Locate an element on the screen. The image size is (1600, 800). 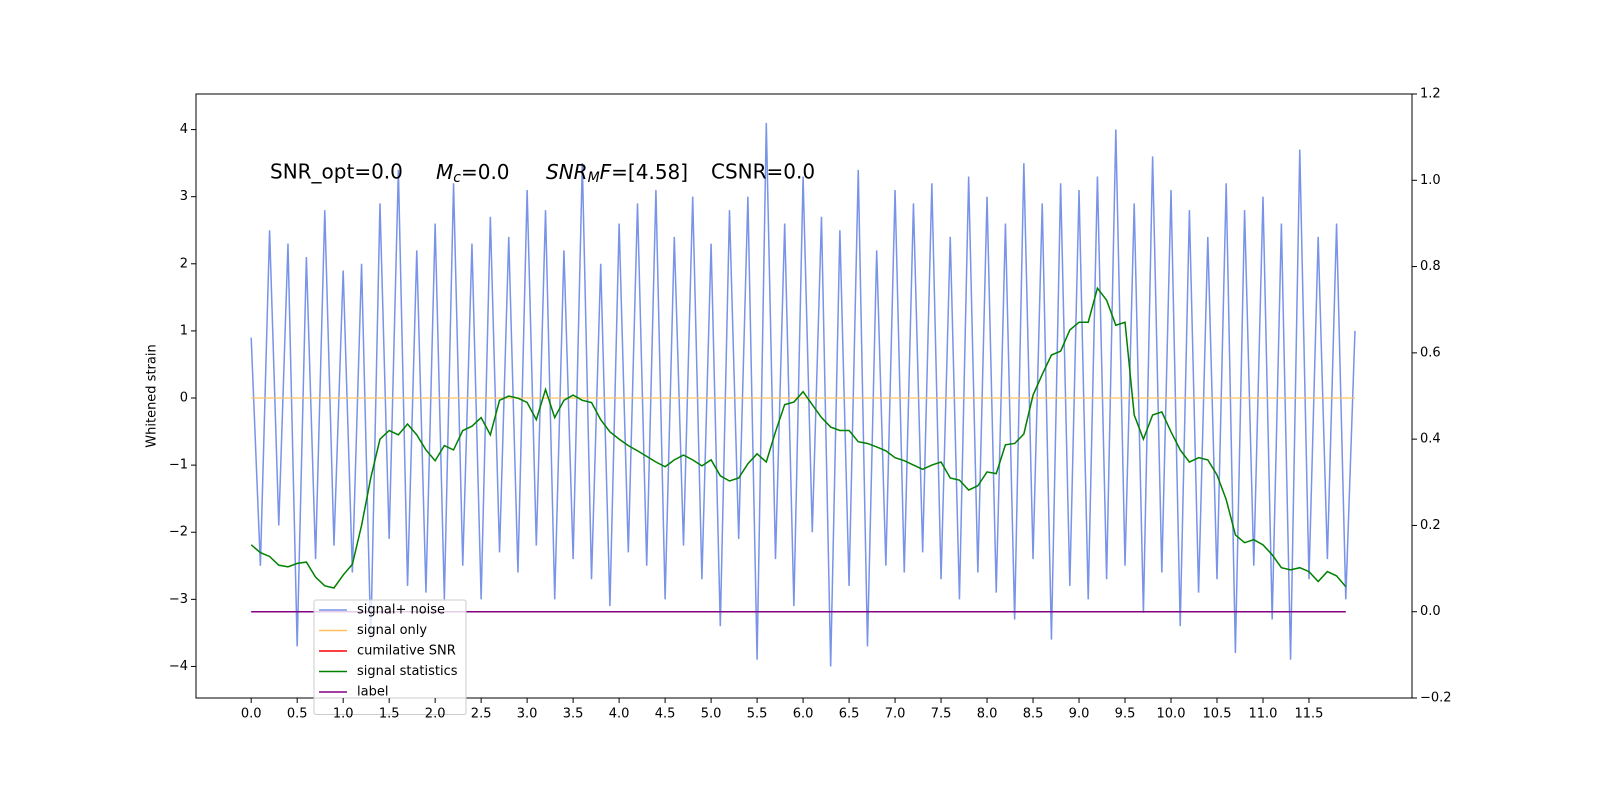
annotation-part: F is located at coordinates (606, 172).